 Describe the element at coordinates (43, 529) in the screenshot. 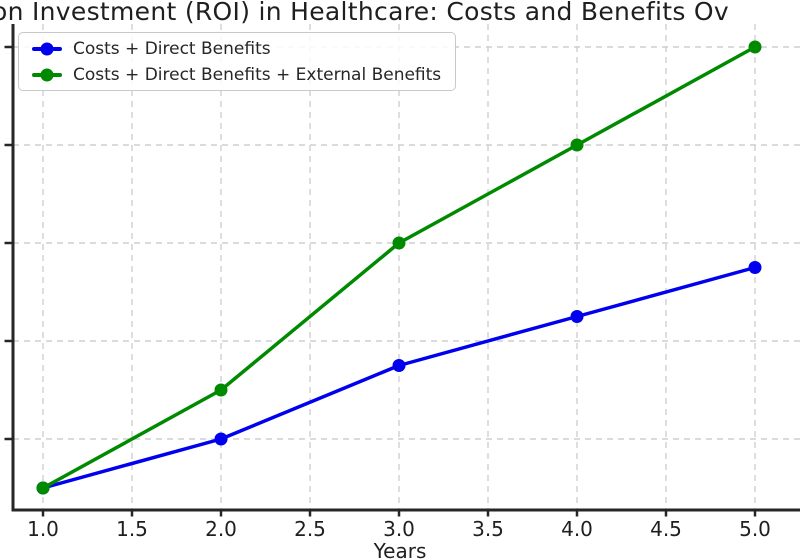

I see `x-tick-label: 1.0` at that location.